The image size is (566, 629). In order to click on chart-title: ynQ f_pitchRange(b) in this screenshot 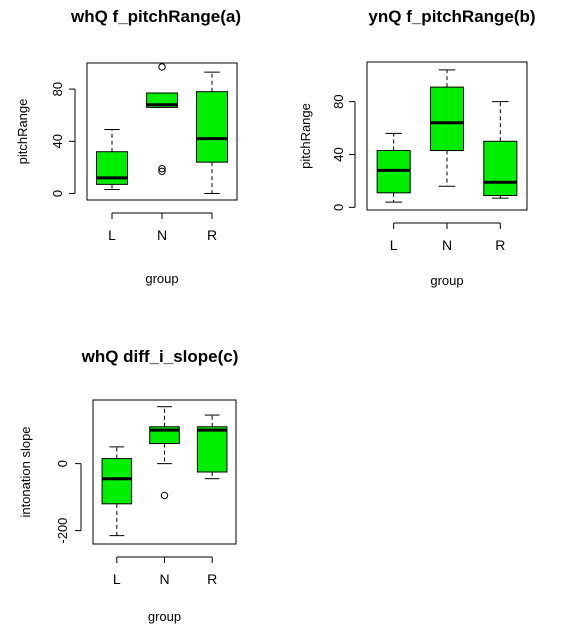, I will do `click(451, 16)`.